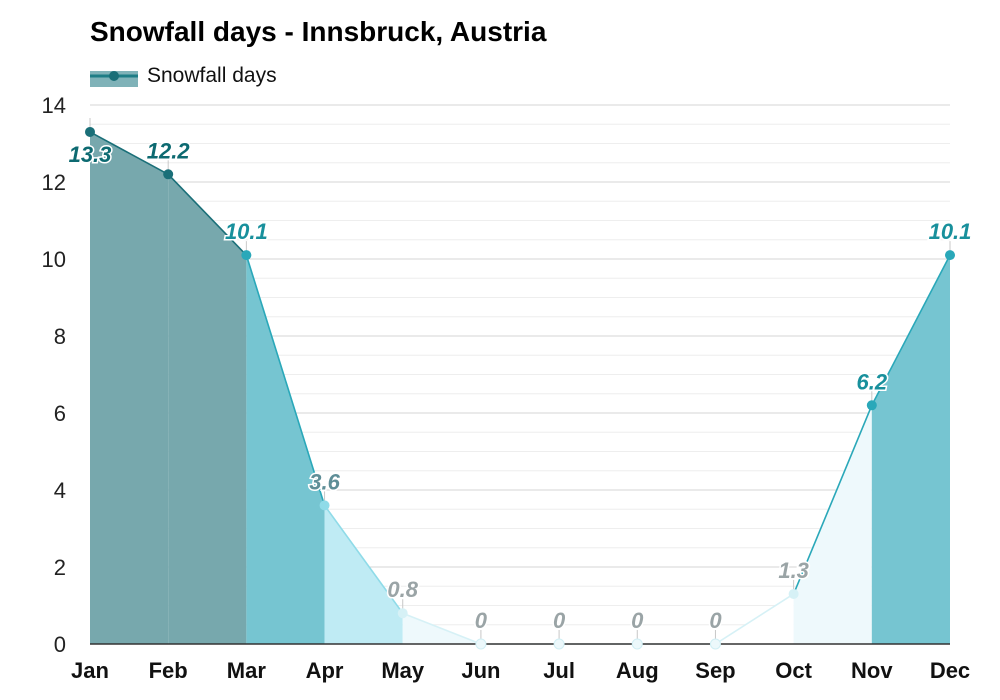  I want to click on area-segment-apr, so click(363, 574).